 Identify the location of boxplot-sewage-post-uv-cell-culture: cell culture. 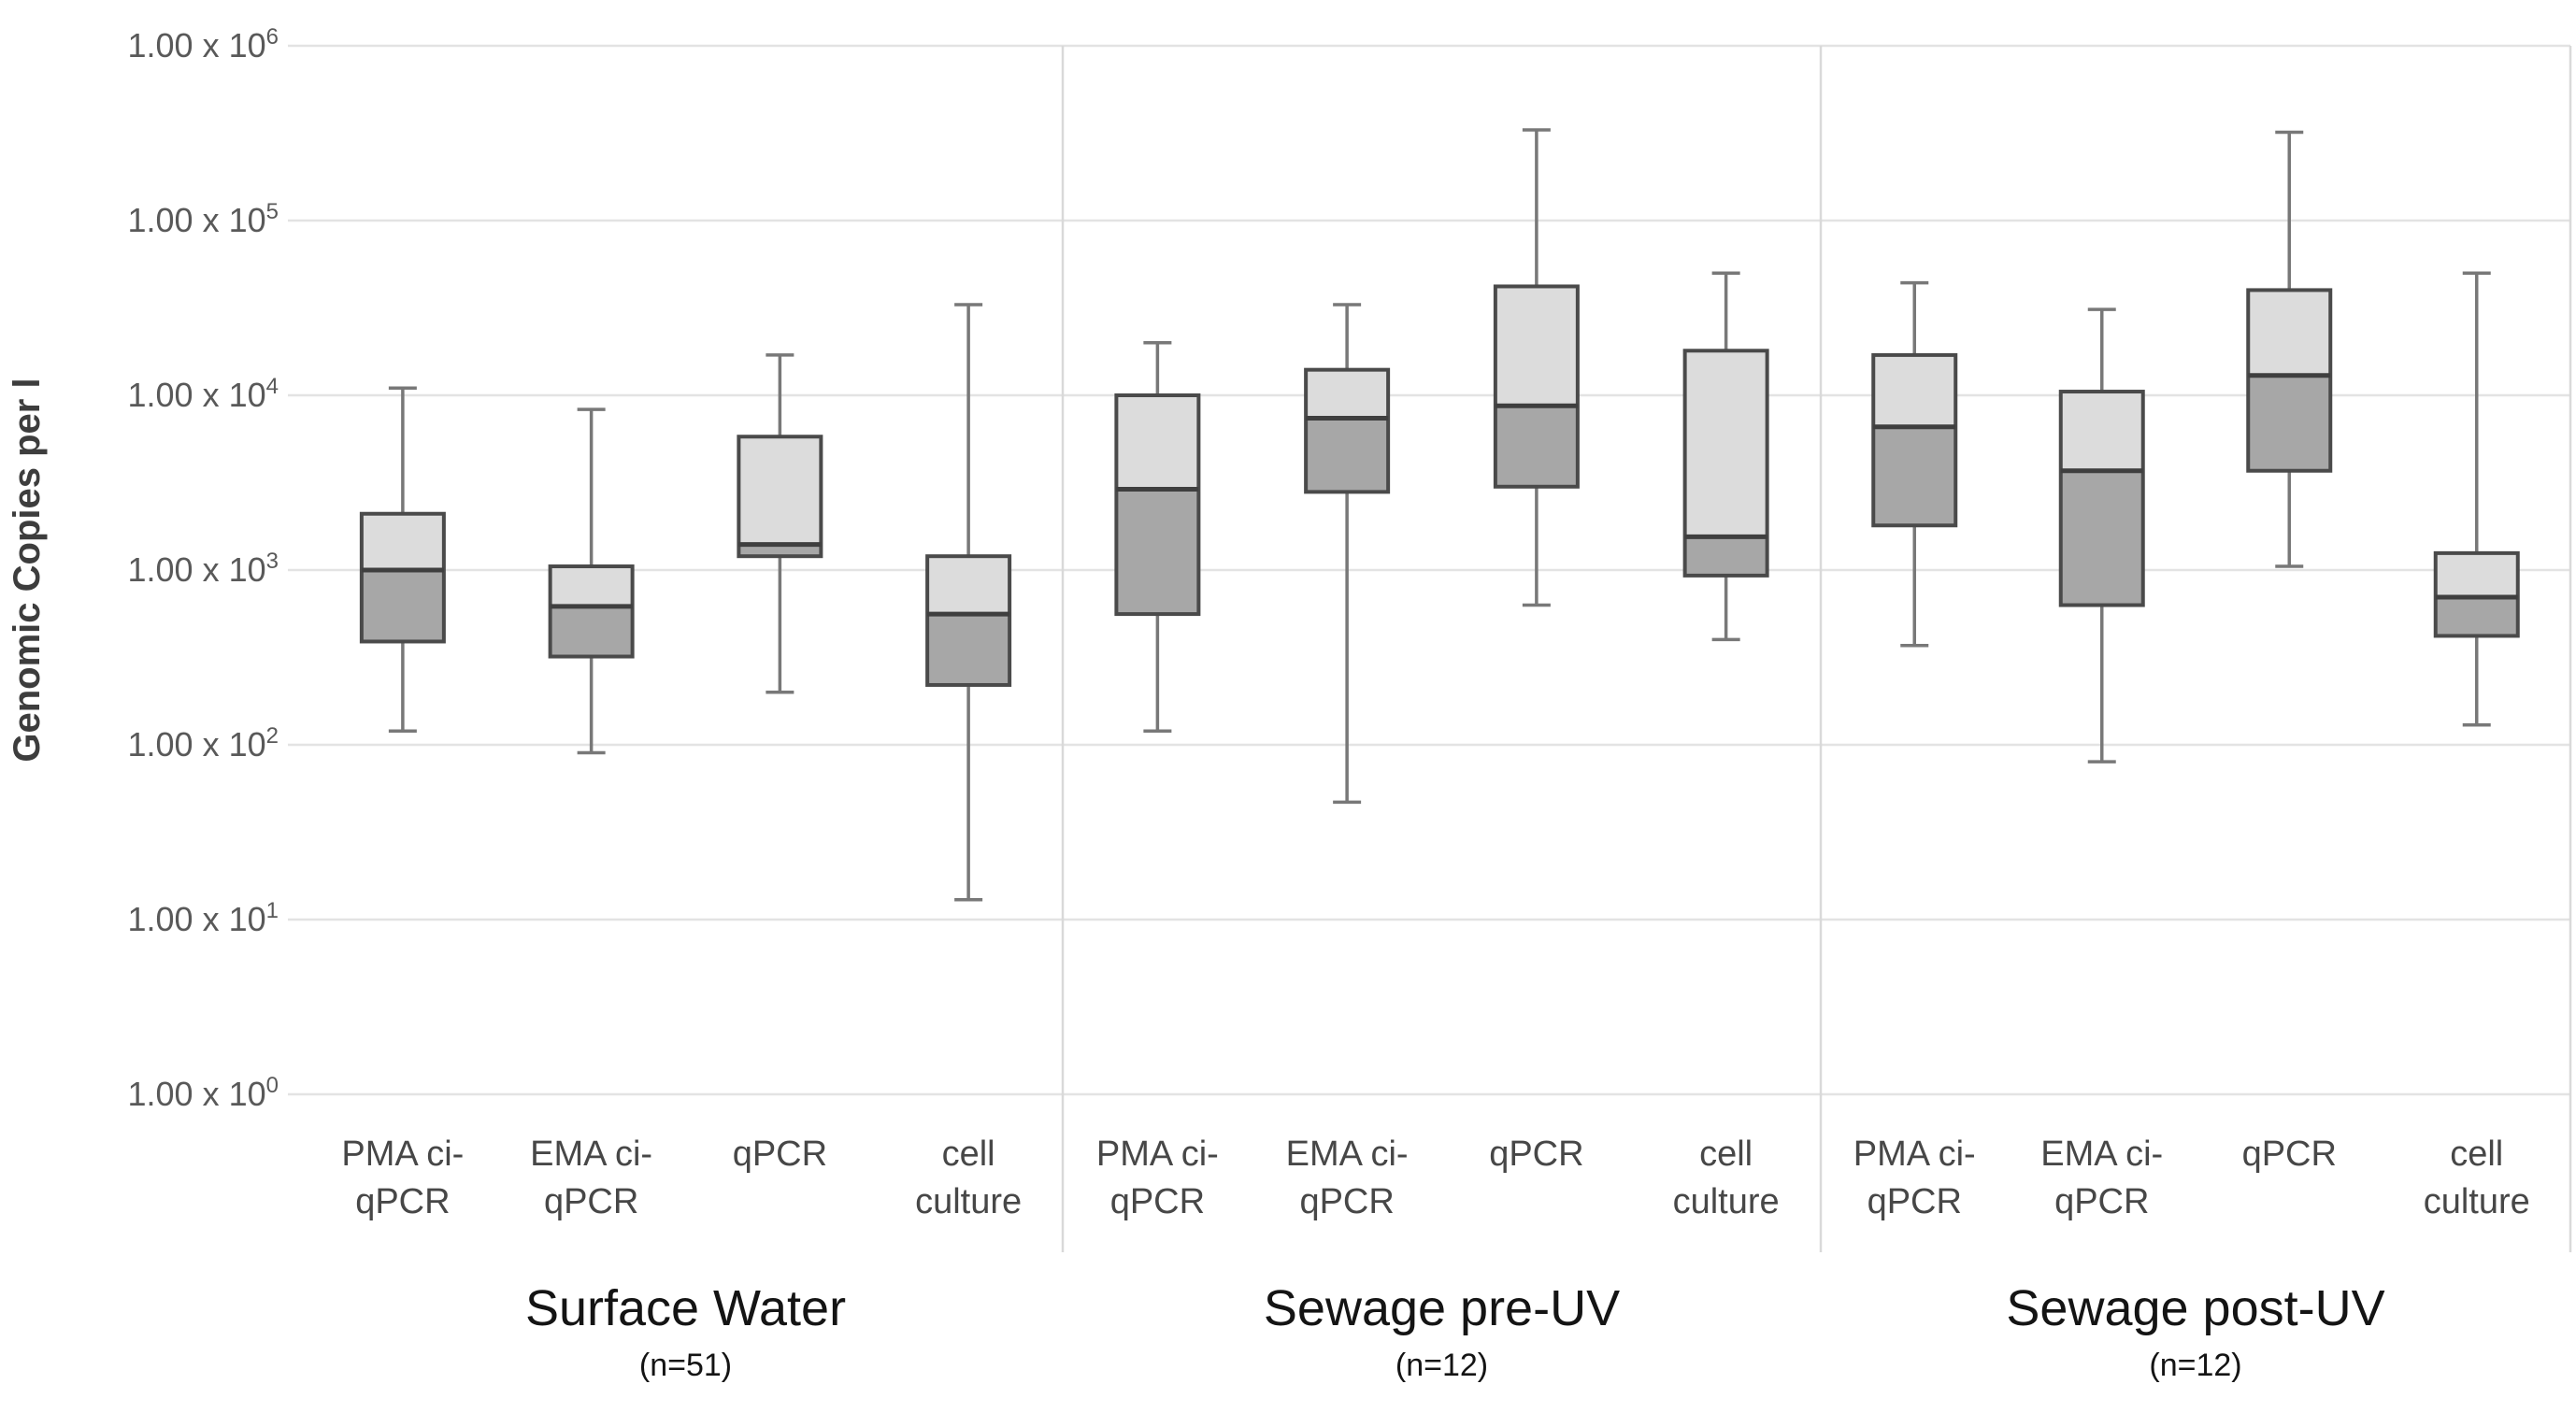
(2477, 746).